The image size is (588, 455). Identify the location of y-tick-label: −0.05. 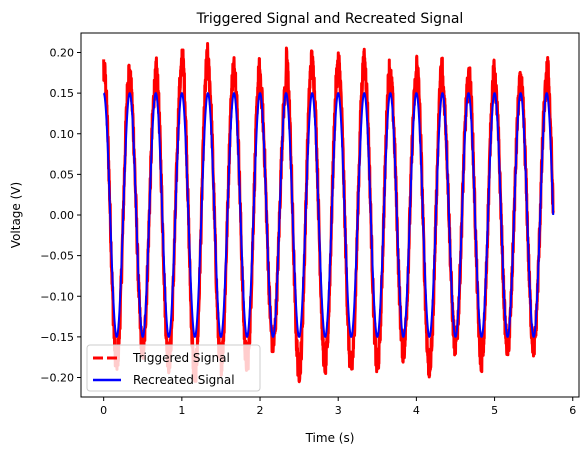
(57, 256).